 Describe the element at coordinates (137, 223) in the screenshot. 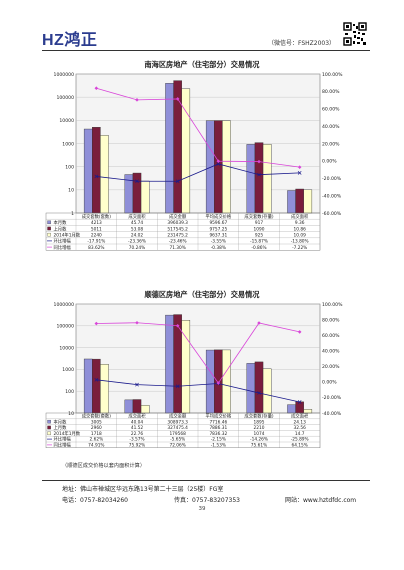

I see `table-cell: 45.74` at that location.